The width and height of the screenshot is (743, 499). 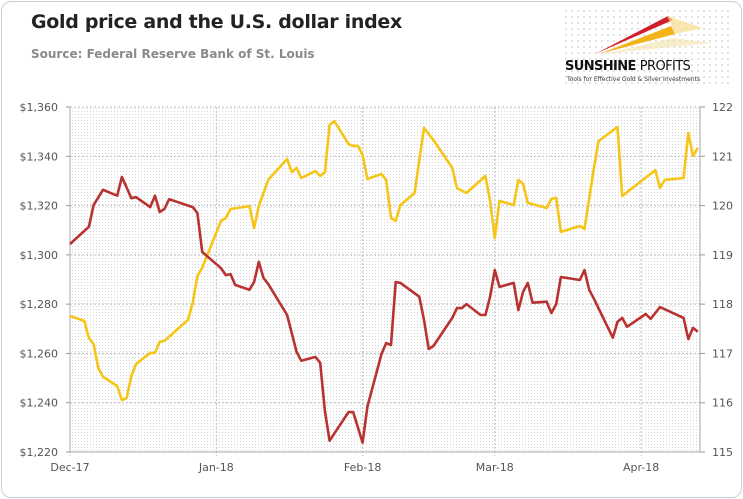 I want to click on y-right-tick-label: 122, so click(x=722, y=107).